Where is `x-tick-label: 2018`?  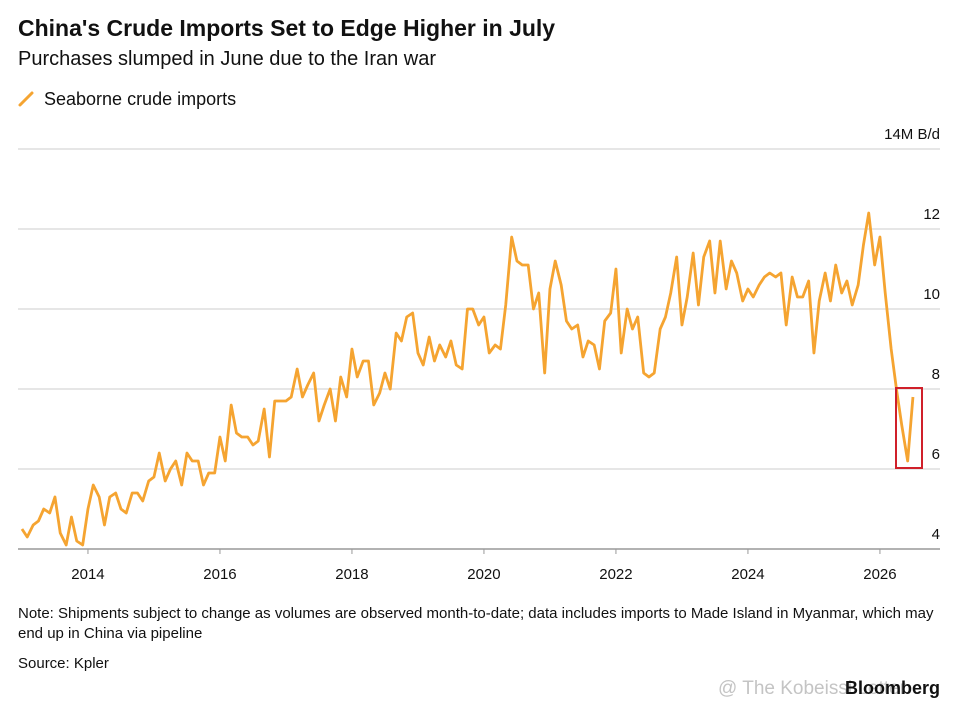 x-tick-label: 2018 is located at coordinates (351, 574).